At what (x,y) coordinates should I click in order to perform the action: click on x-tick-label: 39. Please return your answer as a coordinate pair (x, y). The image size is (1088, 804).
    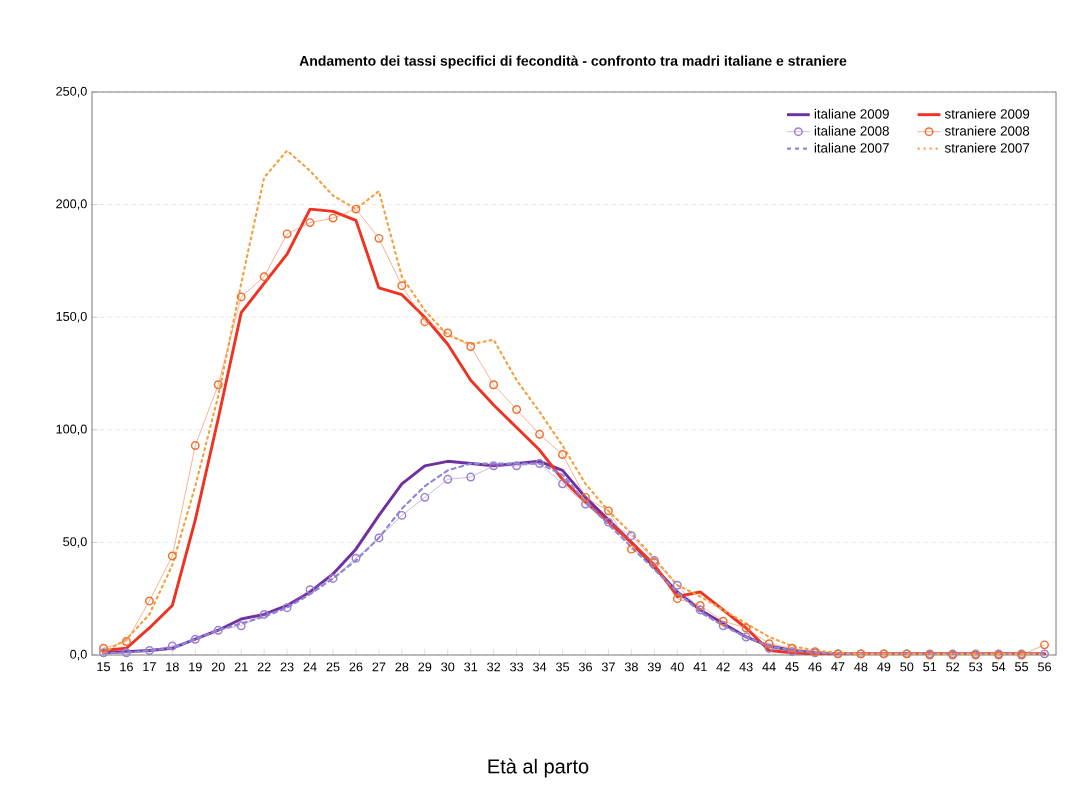
    Looking at the image, I should click on (654, 667).